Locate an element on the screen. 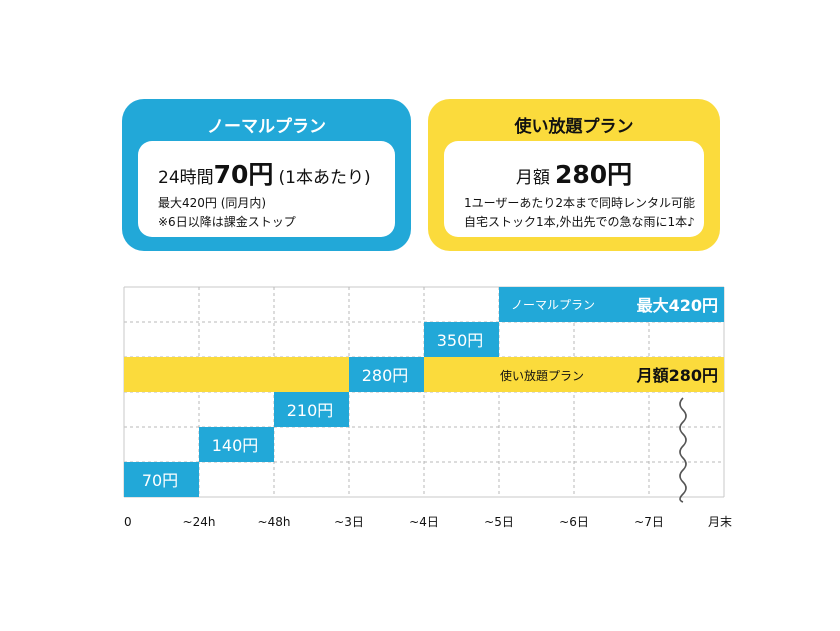  normal-note-stop: ※6日以降は課金ストップ is located at coordinates (227, 222).